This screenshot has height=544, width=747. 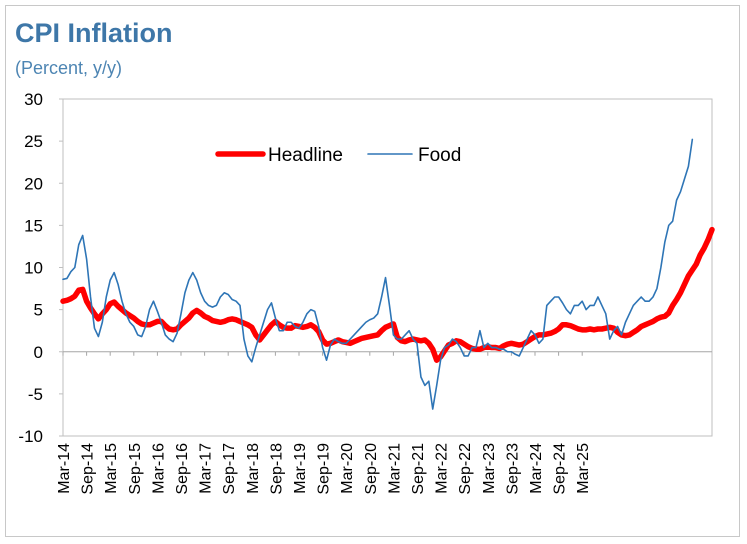 I want to click on y-tick-label: -10, so click(x=30, y=436).